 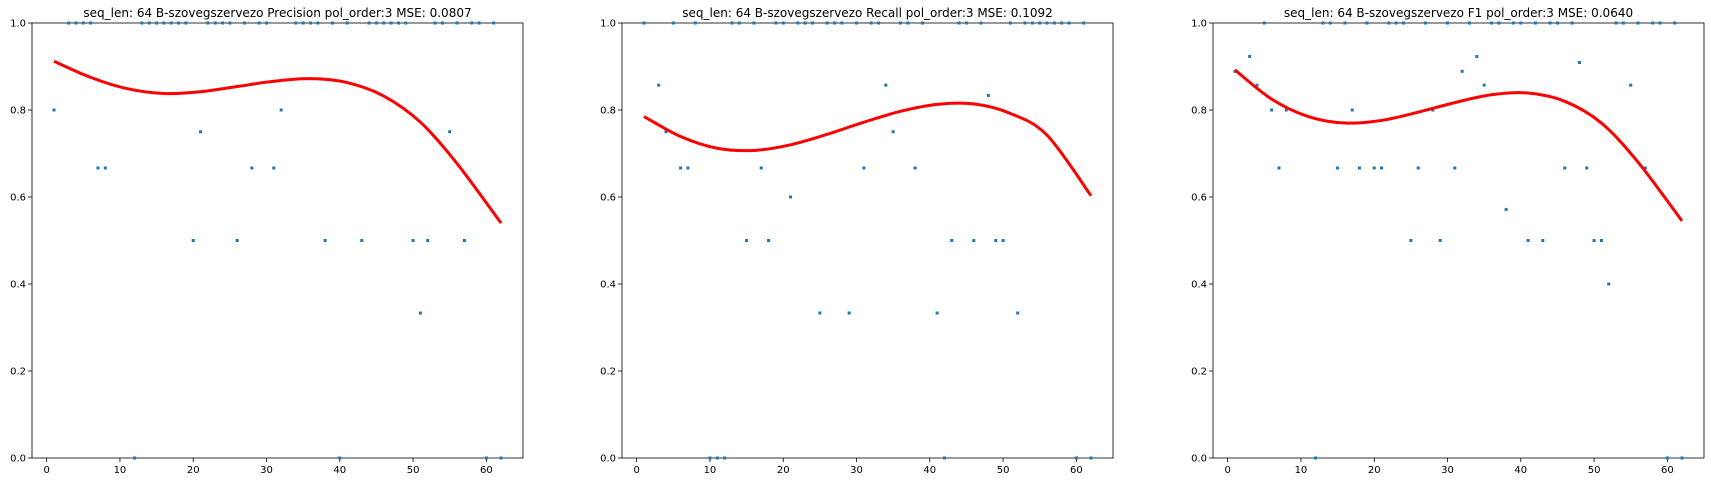 What do you see at coordinates (608, 24) in the screenshot?
I see `y-tick-label: 1.0` at bounding box center [608, 24].